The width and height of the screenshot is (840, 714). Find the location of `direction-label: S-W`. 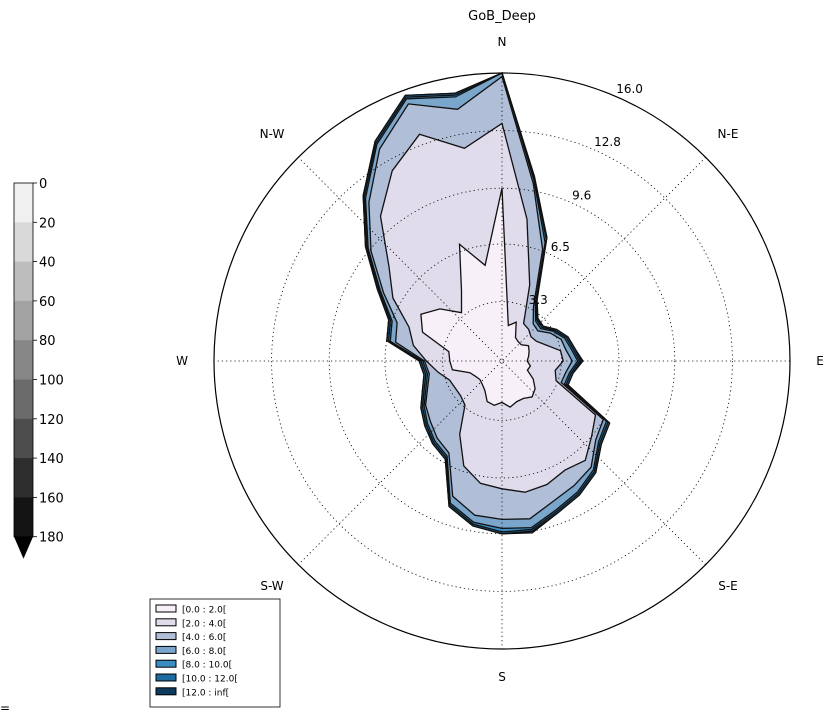

direction-label: S-W is located at coordinates (271, 586).